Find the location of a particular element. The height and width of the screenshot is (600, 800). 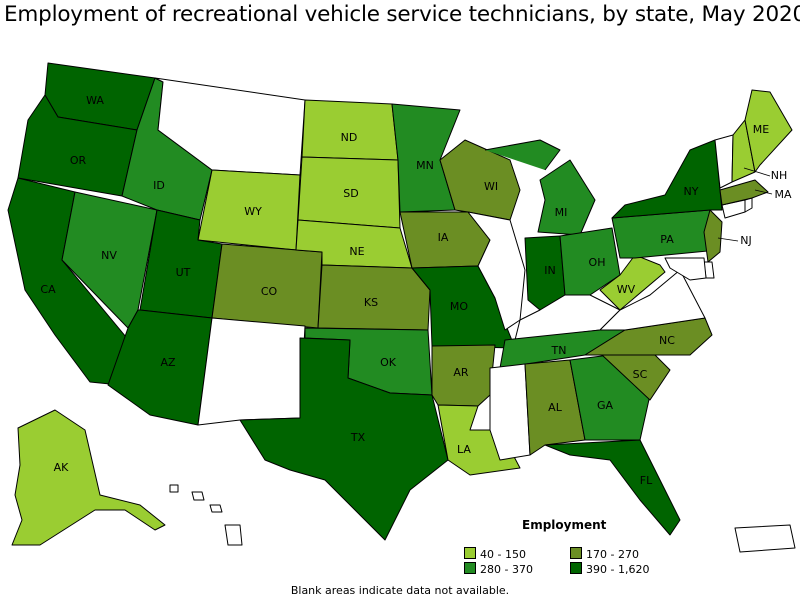

state-ma is located at coordinates (744, 192).